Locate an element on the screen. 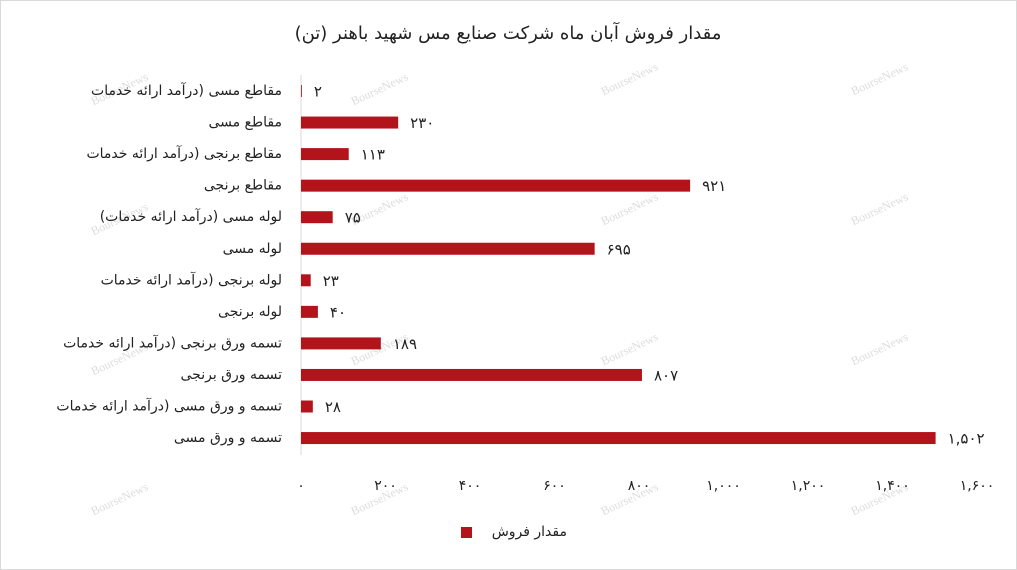  y-tick-label: لوله برنجی (درآمد ارائه خدمات is located at coordinates (191, 279).